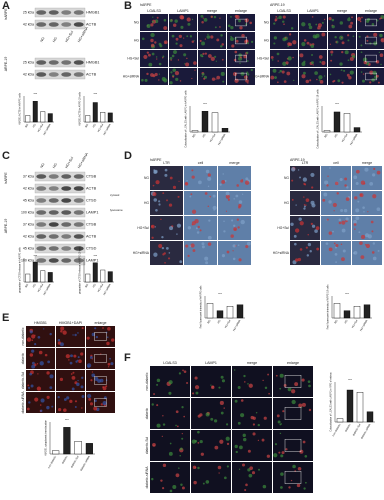  Describe the element at coordinates (95, 94) in the screenshot. I see `significance: ***` at that location.